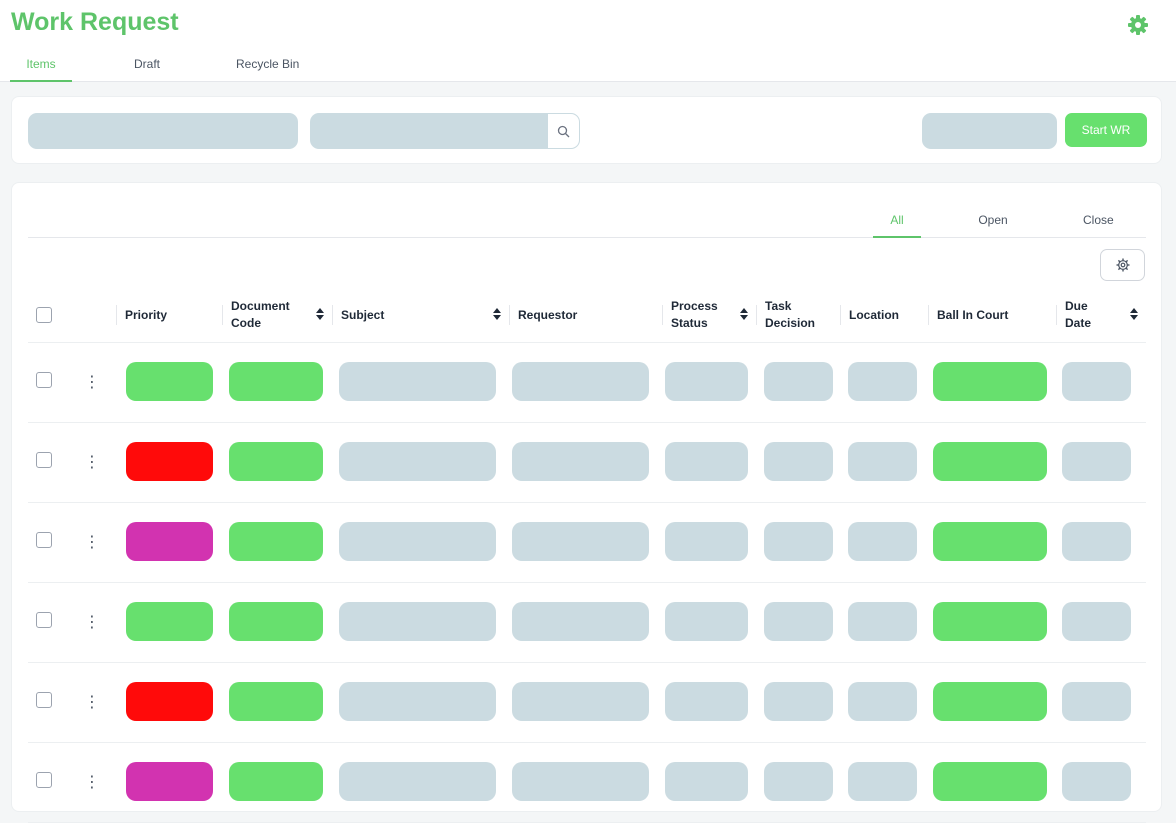  I want to click on page-tabs: Items Draft Recycle Bin, so click(163, 66).